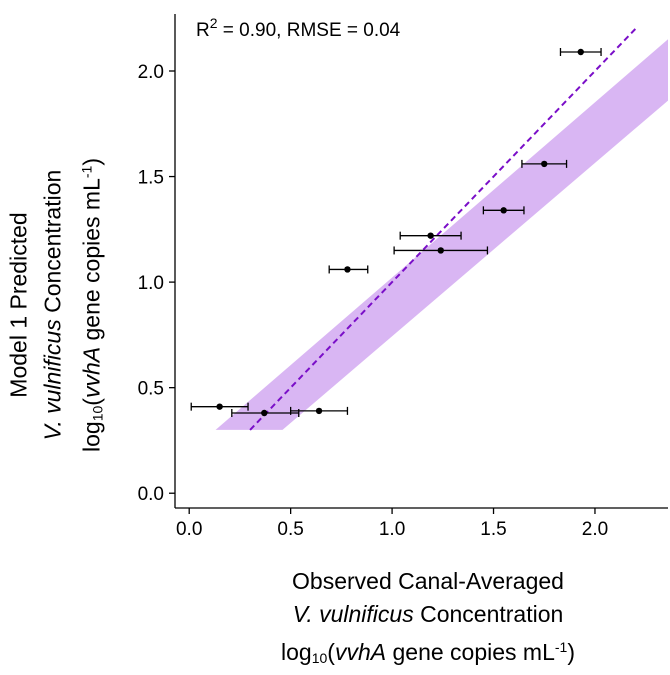 The image size is (670, 675). What do you see at coordinates (151, 494) in the screenshot?
I see `y-tick-label: 0.0` at bounding box center [151, 494].